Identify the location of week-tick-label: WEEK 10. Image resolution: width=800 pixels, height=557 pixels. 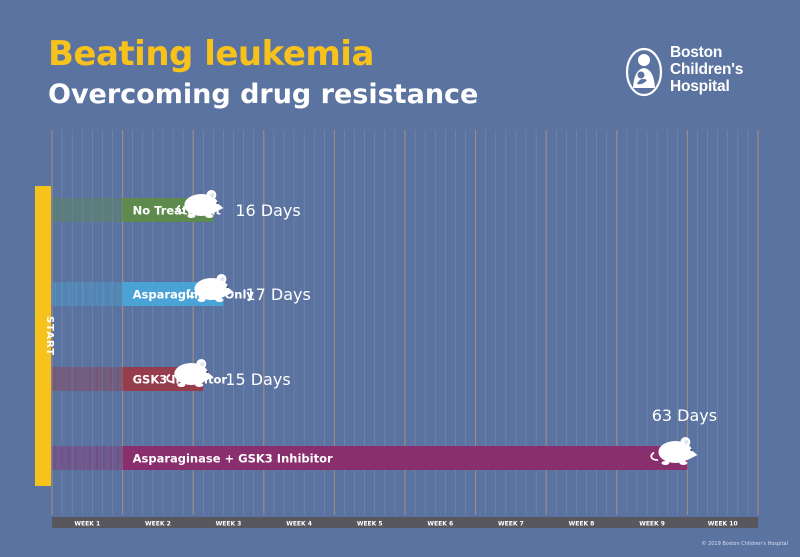
(723, 524).